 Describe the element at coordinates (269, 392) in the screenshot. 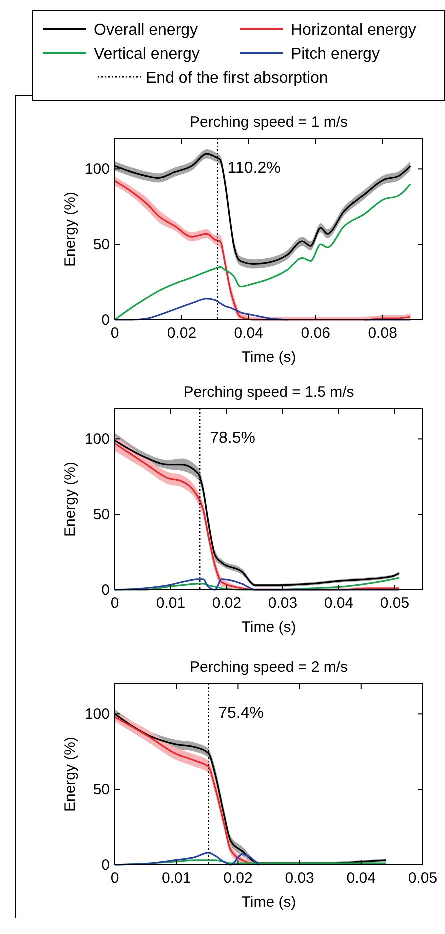

I see `chart-title: Perching speed = 1.5 m/s` at that location.